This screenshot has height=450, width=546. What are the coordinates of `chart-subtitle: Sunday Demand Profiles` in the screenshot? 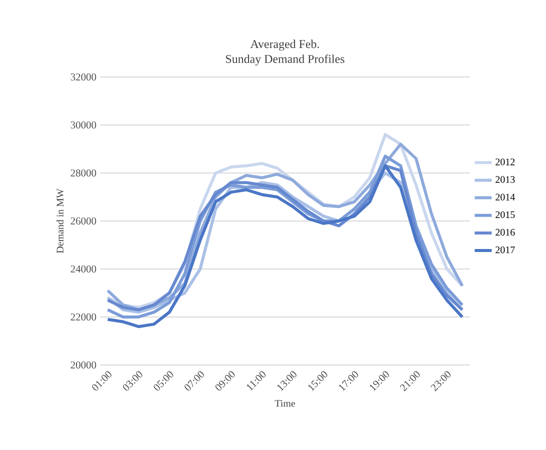 It's located at (285, 60).